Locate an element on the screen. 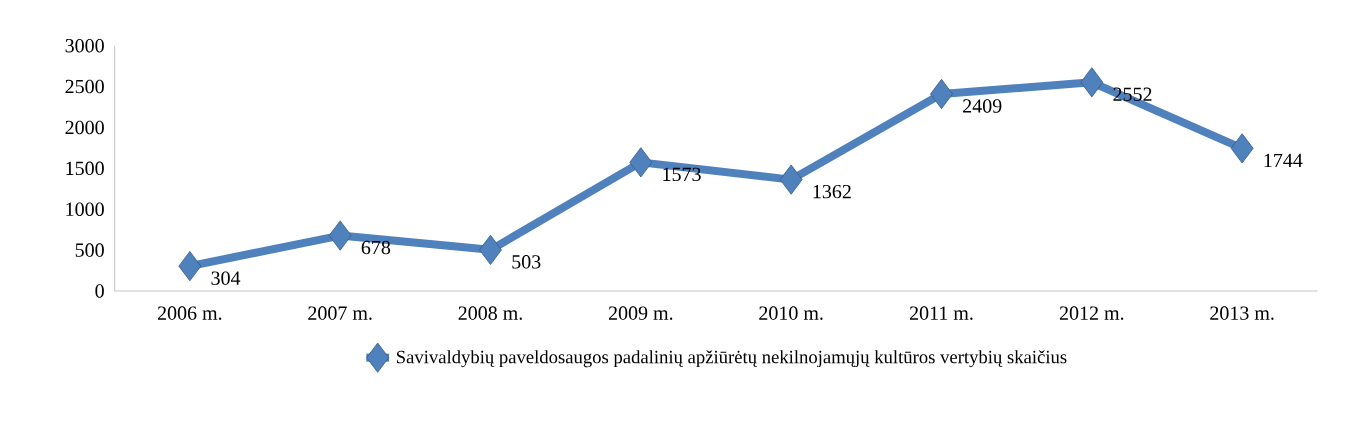 The image size is (1368, 421). legend-label: Savivaldybių paveldosaugos padalinių apžiūrėtų nekilnojamųjų kultūros vertybių skaičius is located at coordinates (731, 359).